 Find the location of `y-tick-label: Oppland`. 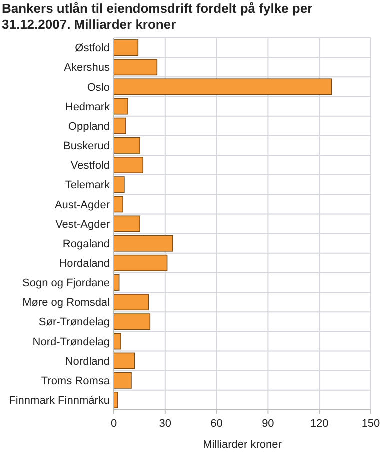

y-tick-label: Oppland is located at coordinates (89, 126).